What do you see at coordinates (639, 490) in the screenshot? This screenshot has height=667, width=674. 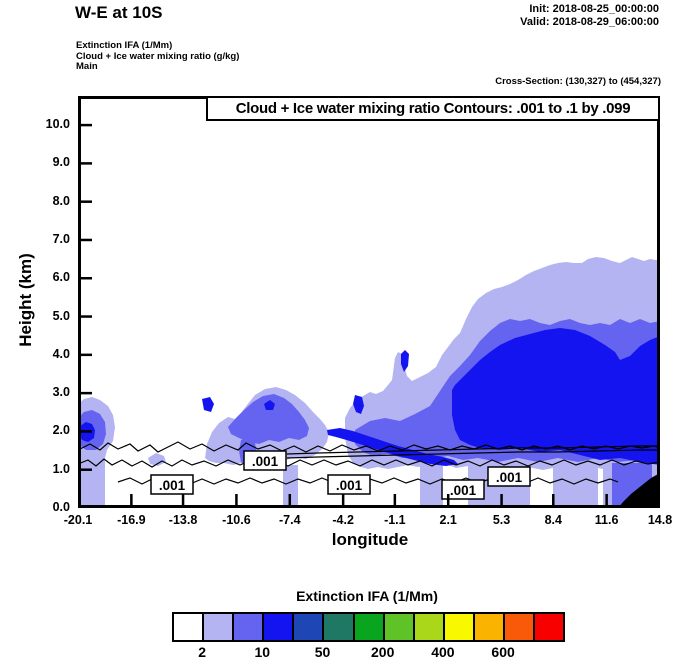 I see `terrain-silhouette` at bounding box center [639, 490].